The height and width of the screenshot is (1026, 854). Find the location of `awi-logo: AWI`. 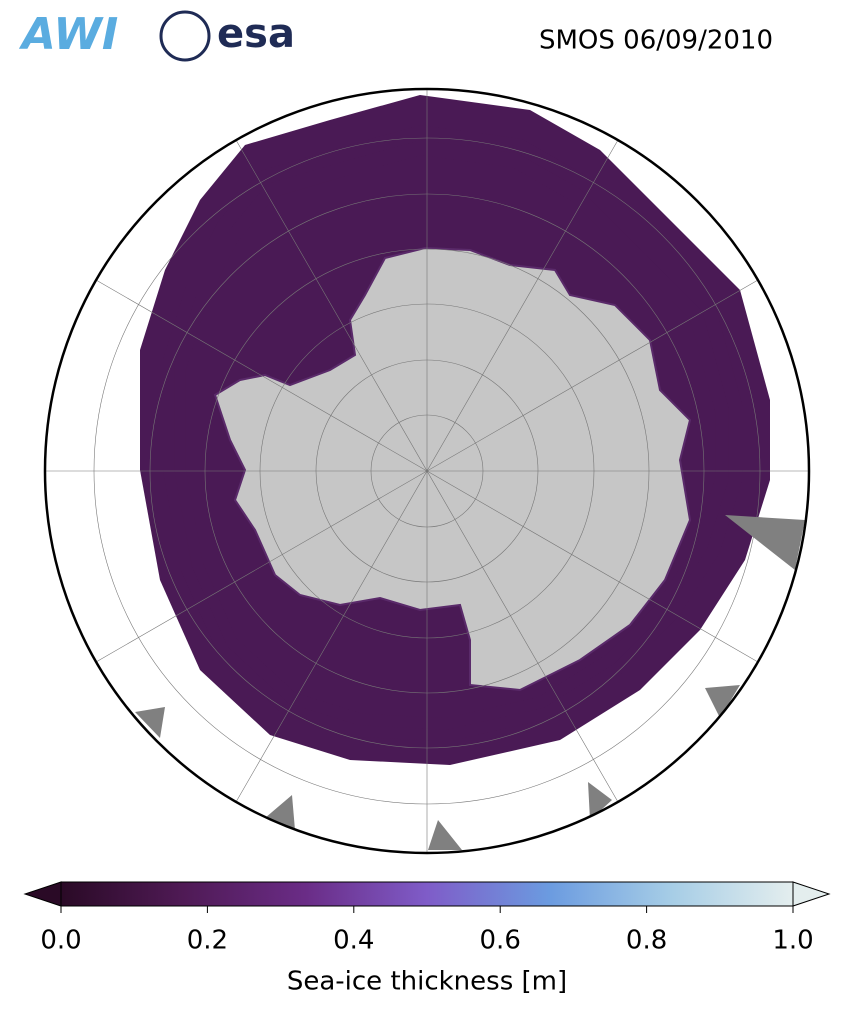

awi-logo: AWI is located at coordinates (69, 34).